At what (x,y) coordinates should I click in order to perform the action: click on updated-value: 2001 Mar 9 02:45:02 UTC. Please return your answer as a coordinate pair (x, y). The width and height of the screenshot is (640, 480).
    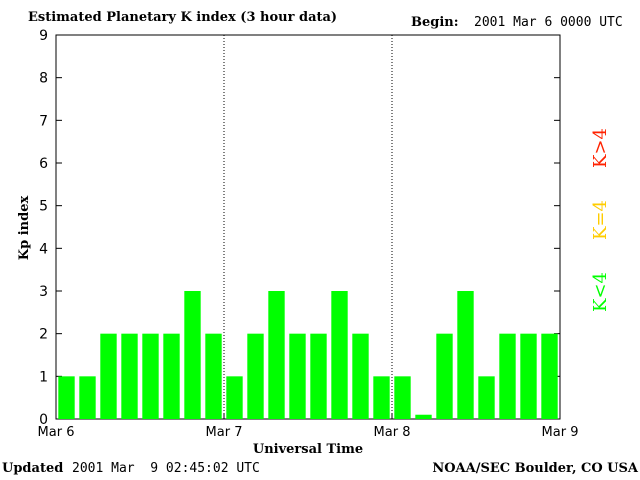
    Looking at the image, I should click on (166, 468).